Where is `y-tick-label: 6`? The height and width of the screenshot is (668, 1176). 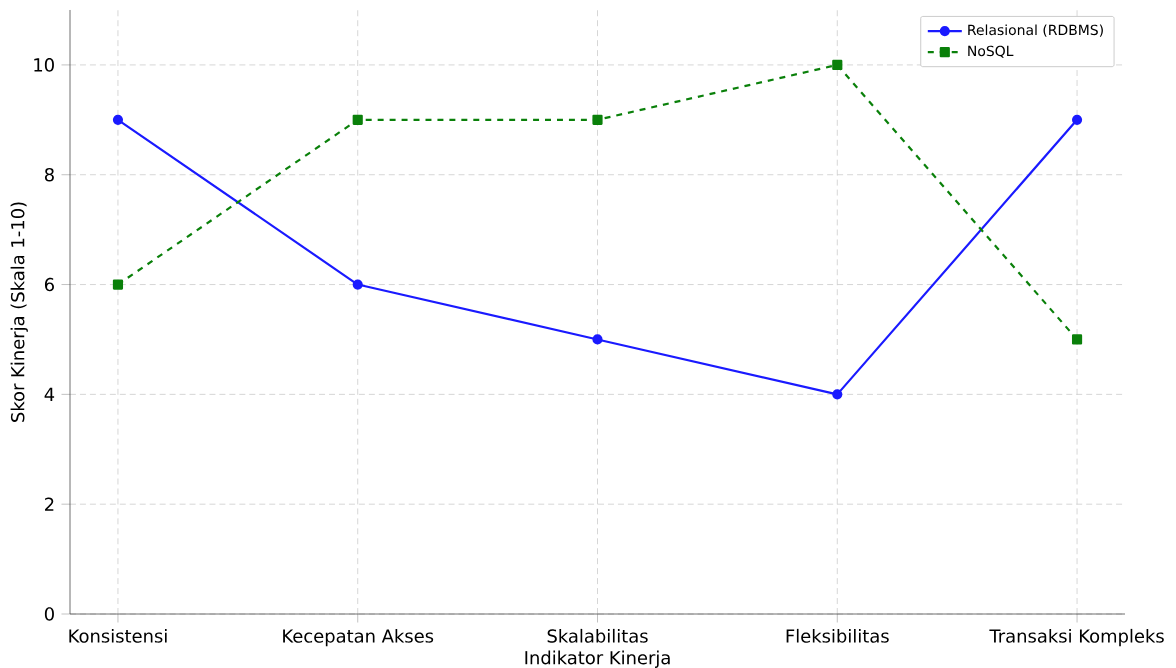
y-tick-label: 6 is located at coordinates (49, 284).